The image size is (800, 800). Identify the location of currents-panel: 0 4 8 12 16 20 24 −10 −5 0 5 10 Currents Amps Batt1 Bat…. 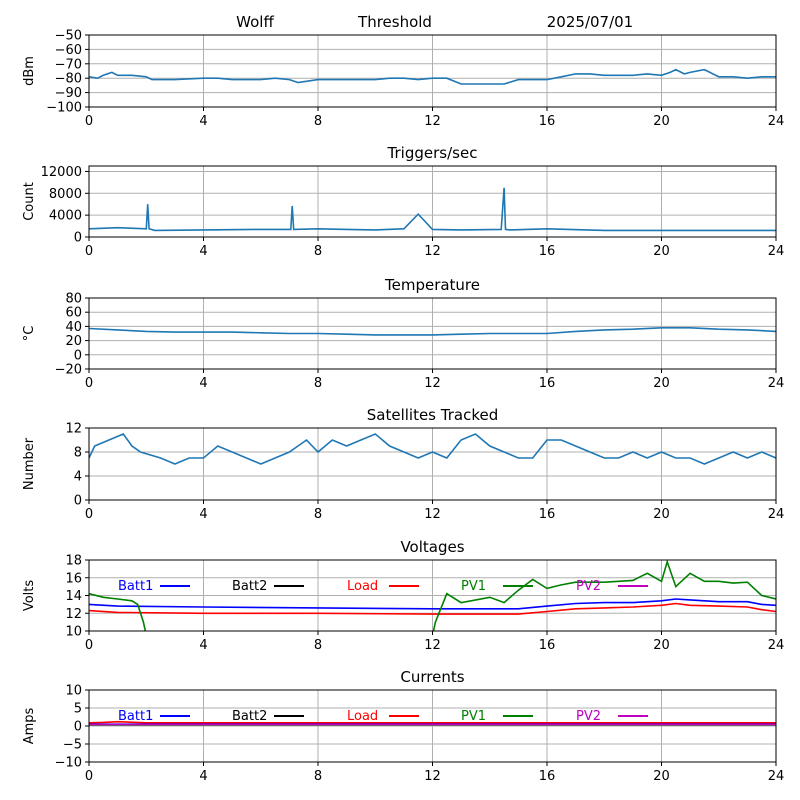
(403, 726).